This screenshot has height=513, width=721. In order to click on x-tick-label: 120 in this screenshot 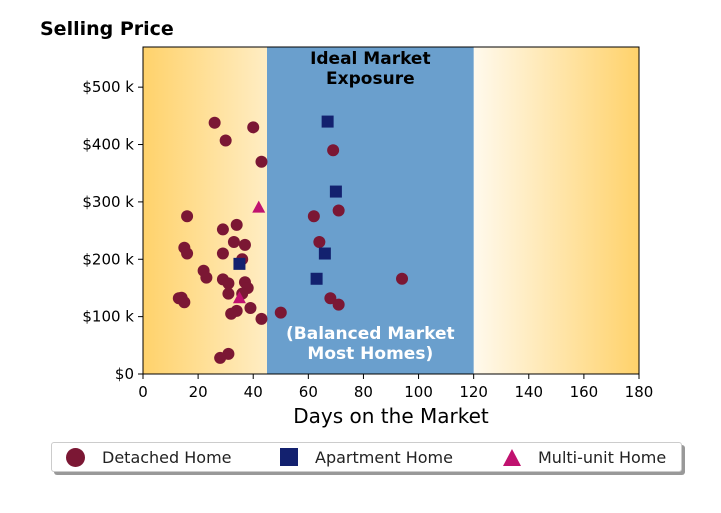, I will do `click(473, 392)`.